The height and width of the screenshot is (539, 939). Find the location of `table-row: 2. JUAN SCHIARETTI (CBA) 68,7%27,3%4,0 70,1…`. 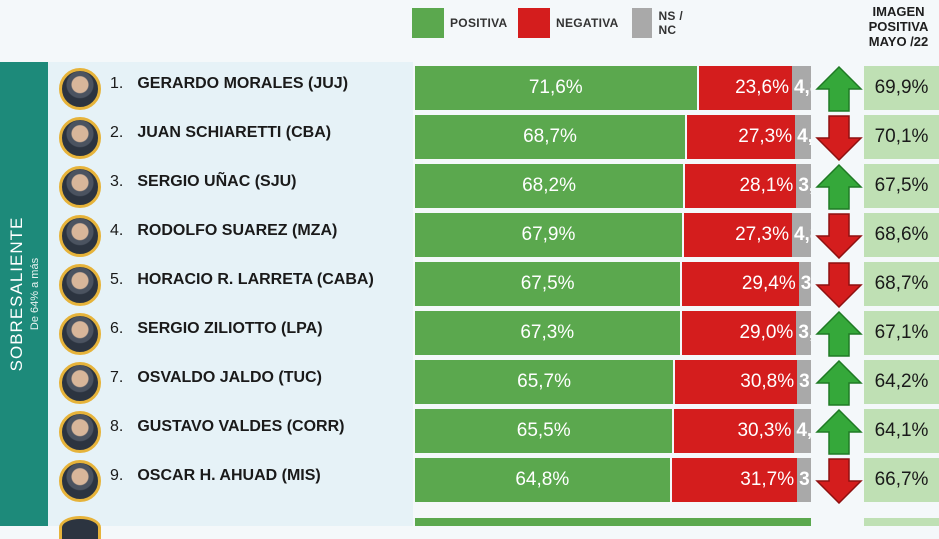

table-row: 2. JUAN SCHIARETTI (CBA) 68,7%27,3%4,0 70,1… is located at coordinates (469, 138).